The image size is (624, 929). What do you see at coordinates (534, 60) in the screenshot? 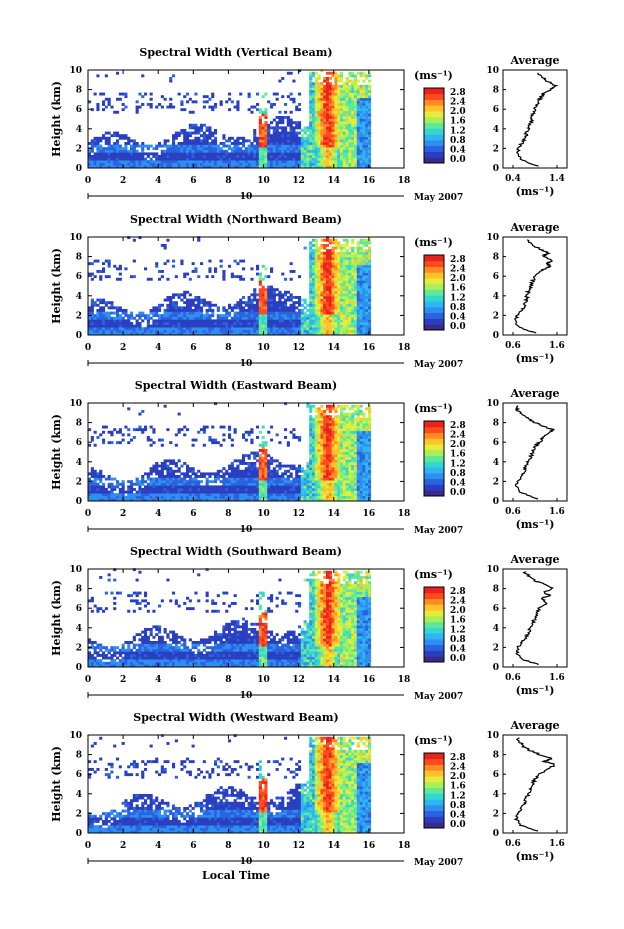
I see `profile-title: Average` at bounding box center [534, 60].